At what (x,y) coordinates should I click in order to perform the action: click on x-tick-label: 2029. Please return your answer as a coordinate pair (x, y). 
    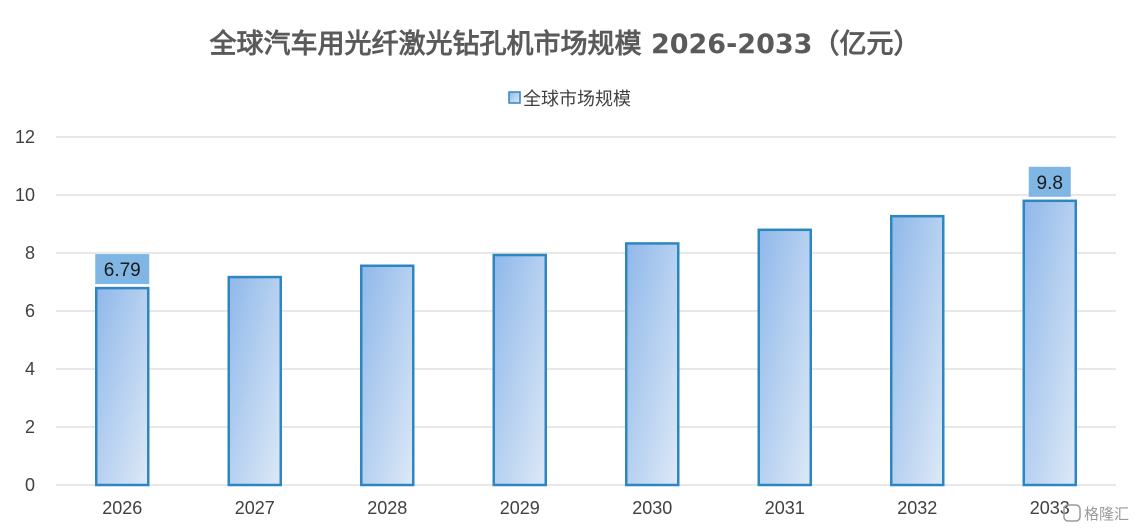
    Looking at the image, I should click on (520, 508).